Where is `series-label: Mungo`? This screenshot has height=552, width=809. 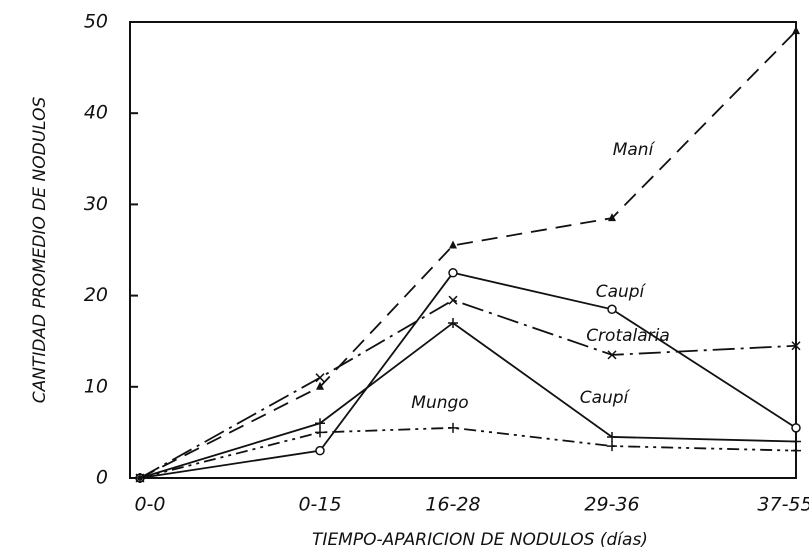
series-label: Mungo is located at coordinates (439, 403).